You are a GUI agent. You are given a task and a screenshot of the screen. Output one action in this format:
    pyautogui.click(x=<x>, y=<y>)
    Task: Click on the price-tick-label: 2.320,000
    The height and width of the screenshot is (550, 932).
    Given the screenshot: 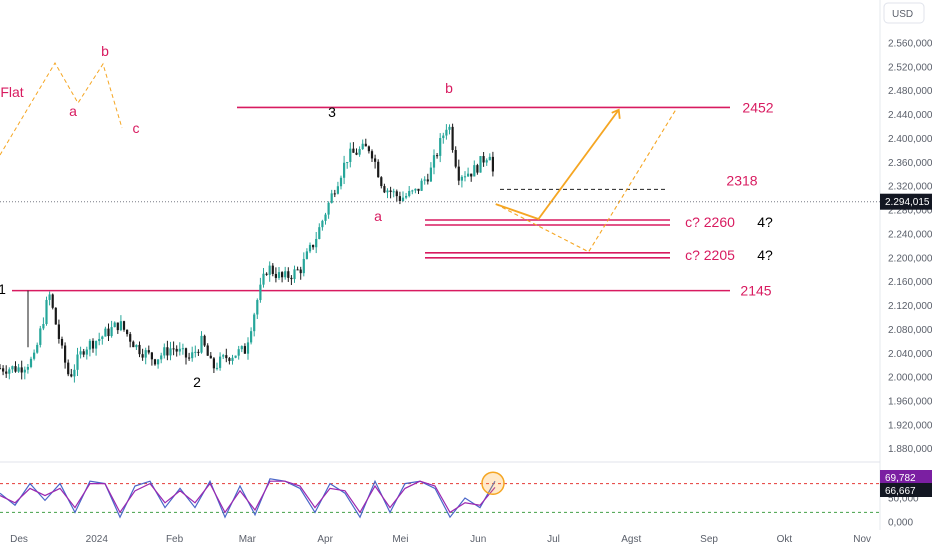 What is the action you would take?
    pyautogui.click(x=910, y=187)
    